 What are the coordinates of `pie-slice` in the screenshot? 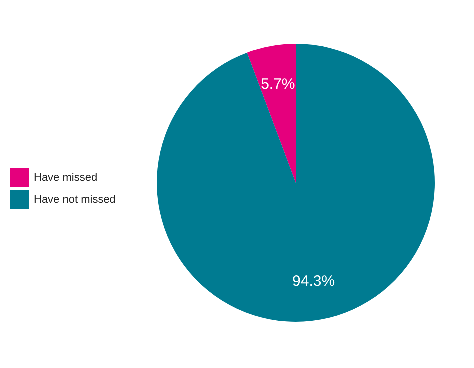 It's located at (271, 113).